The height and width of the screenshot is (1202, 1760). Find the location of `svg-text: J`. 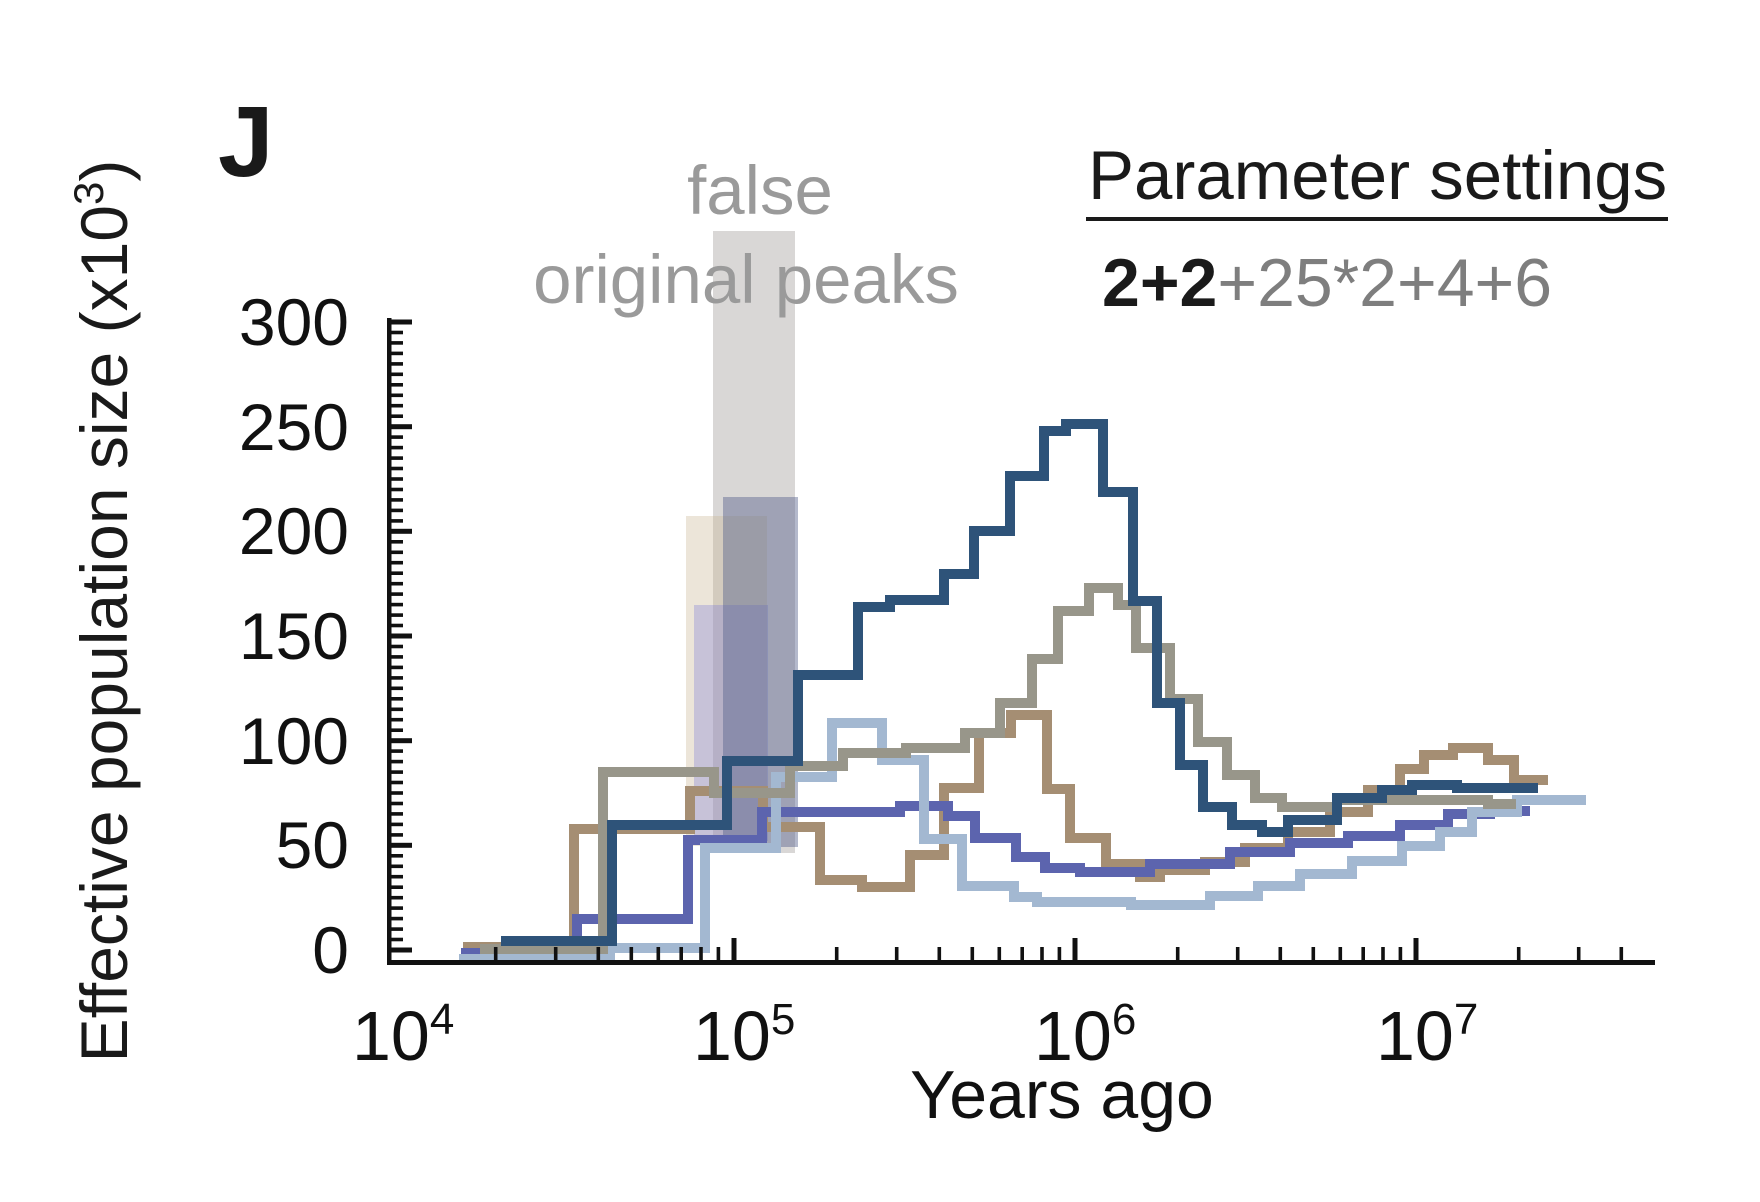

svg-text: J is located at coordinates (246, 142).